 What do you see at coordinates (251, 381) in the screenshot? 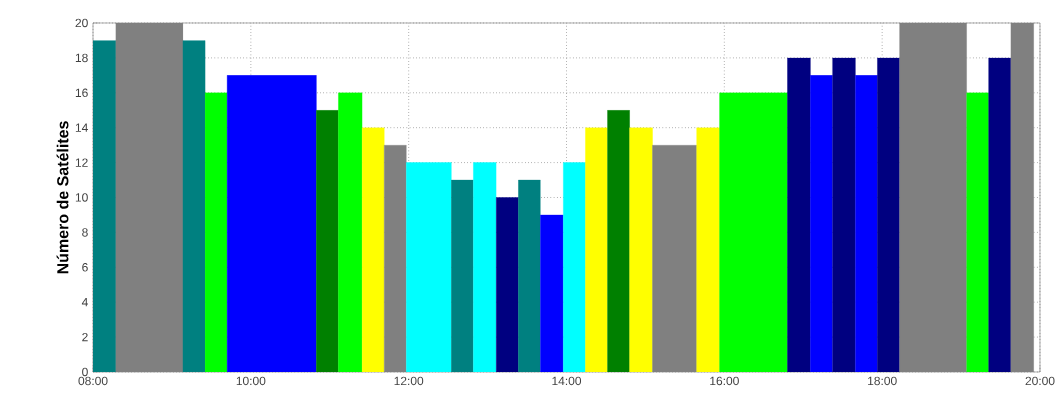
I see `x-tick-label: 10:00` at bounding box center [251, 381].